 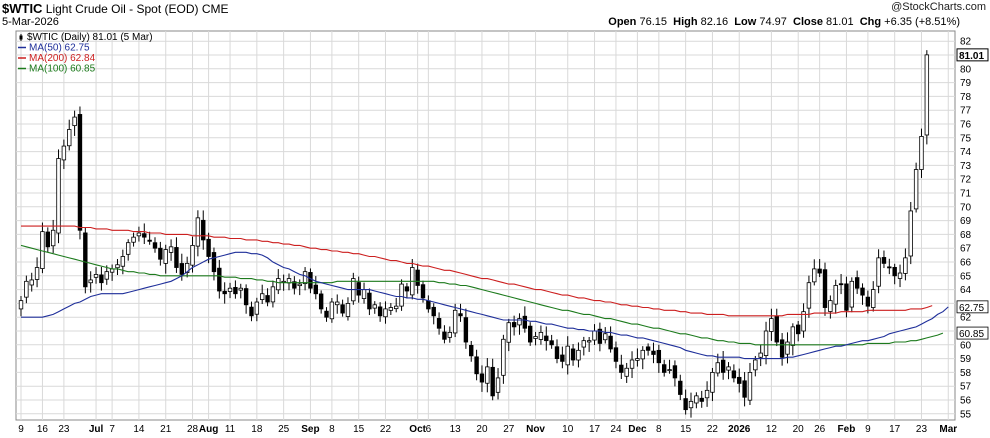 I want to click on low-label: Low, so click(x=745, y=22).